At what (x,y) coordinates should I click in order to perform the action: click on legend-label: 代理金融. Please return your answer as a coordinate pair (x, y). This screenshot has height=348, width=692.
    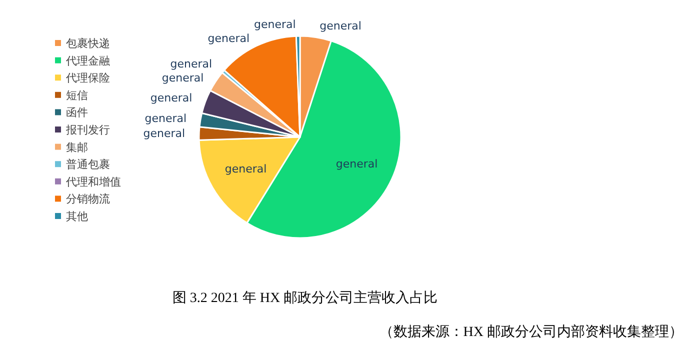
    Looking at the image, I should click on (87, 61).